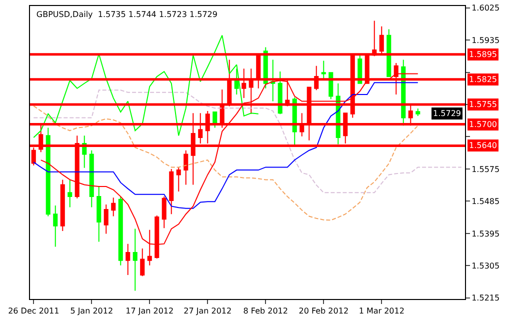  I want to click on ref-line-label: 1.5700, so click(483, 124).